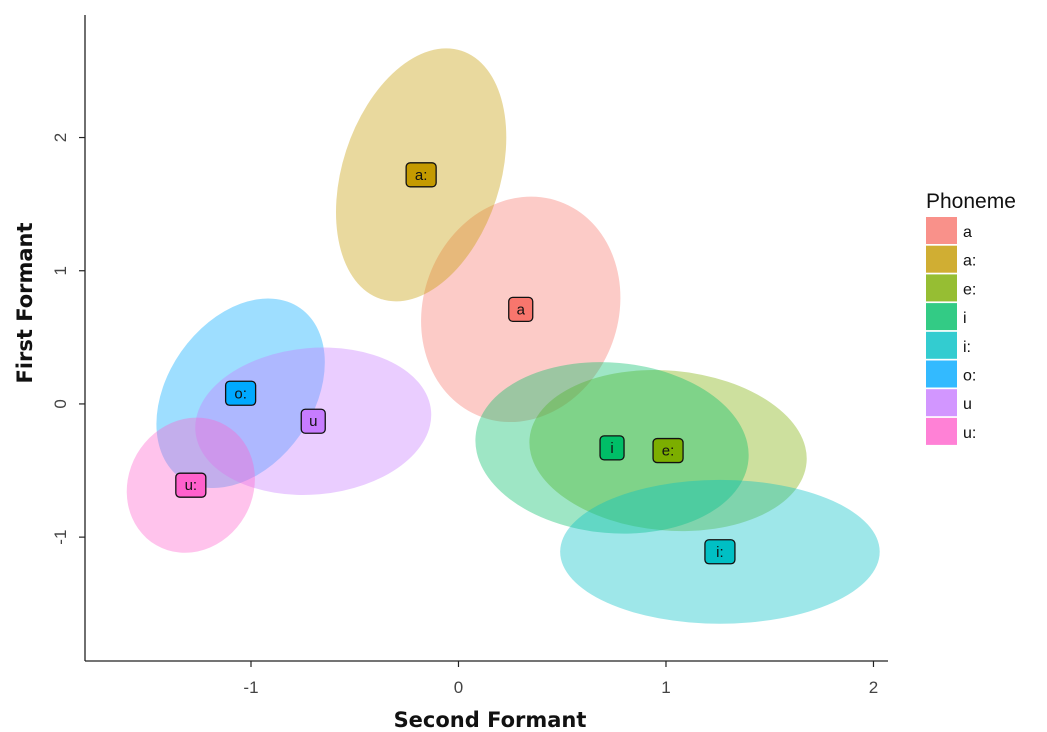 The image size is (1047, 732). Describe the element at coordinates (25, 302) in the screenshot. I see `y-axis-title: First Formant` at that location.